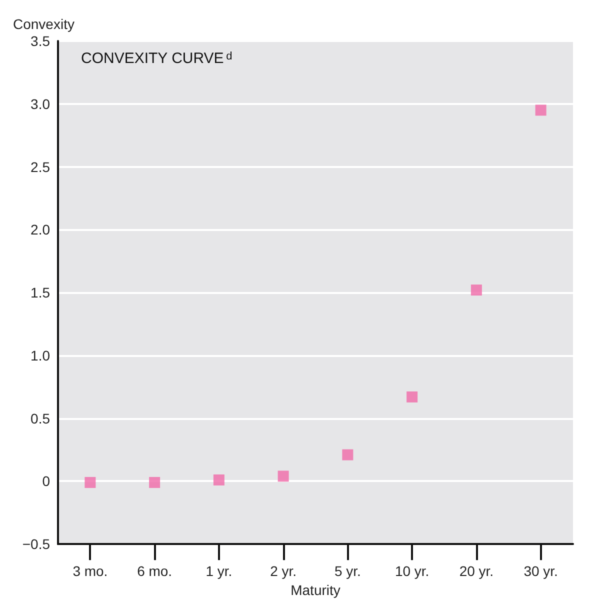 The width and height of the screenshot is (591, 610). What do you see at coordinates (40, 292) in the screenshot?
I see `y-tick-label: 1.5` at bounding box center [40, 292].